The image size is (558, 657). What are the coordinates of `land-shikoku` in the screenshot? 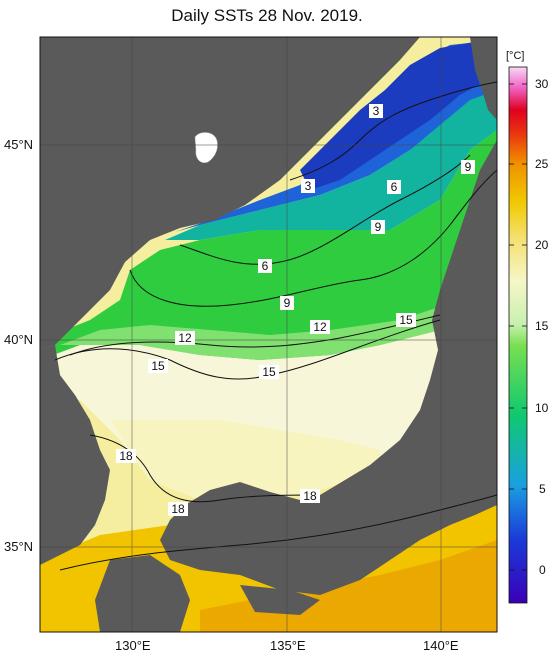 It's located at (280, 600).